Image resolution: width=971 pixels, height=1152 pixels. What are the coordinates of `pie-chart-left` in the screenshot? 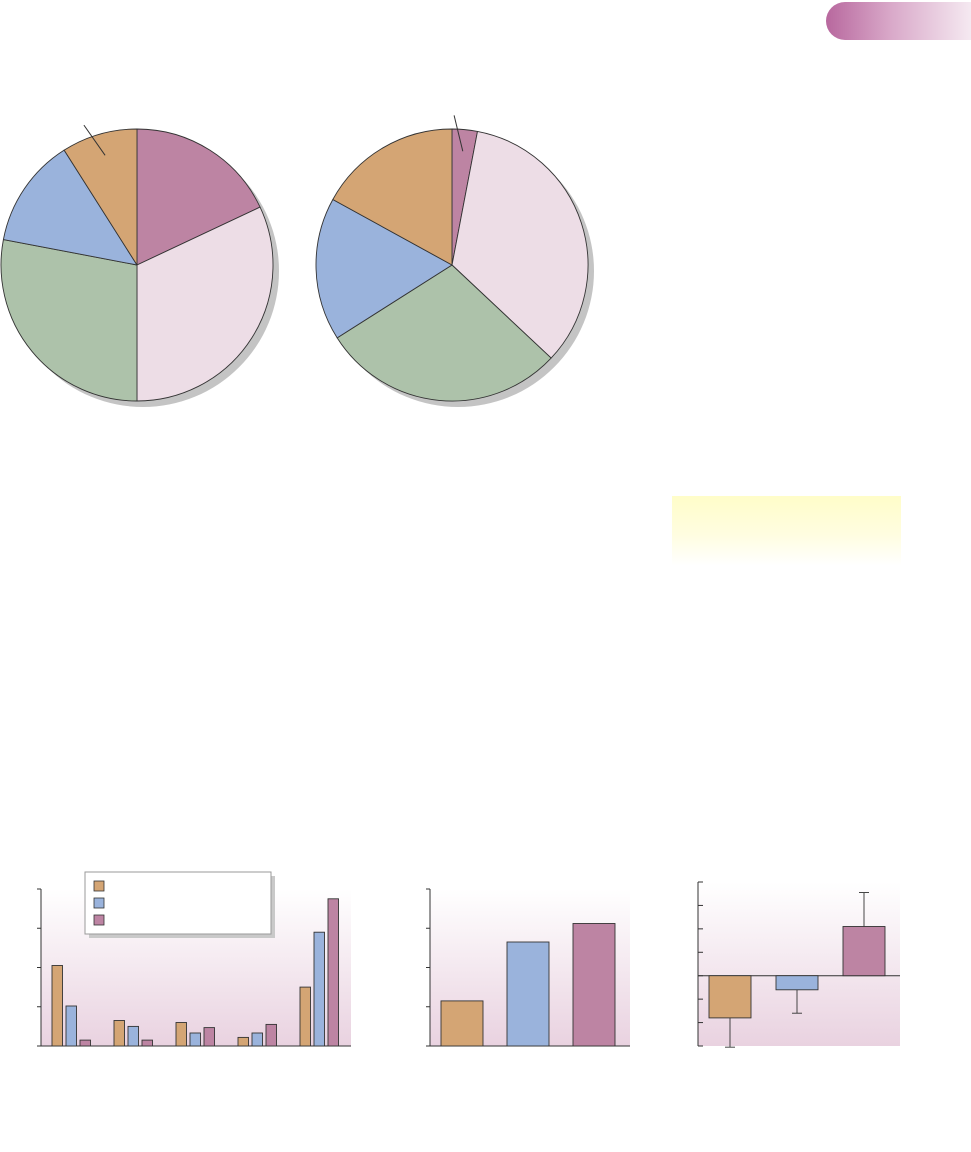 It's located at (139, 265).